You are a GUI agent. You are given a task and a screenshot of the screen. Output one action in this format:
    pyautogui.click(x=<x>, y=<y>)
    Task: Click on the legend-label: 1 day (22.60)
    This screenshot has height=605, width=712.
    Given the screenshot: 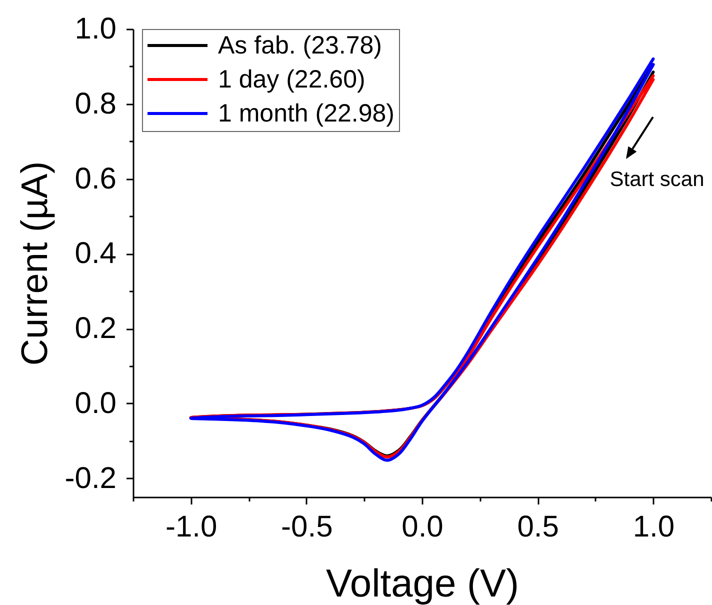 What is the action you would take?
    pyautogui.click(x=292, y=80)
    